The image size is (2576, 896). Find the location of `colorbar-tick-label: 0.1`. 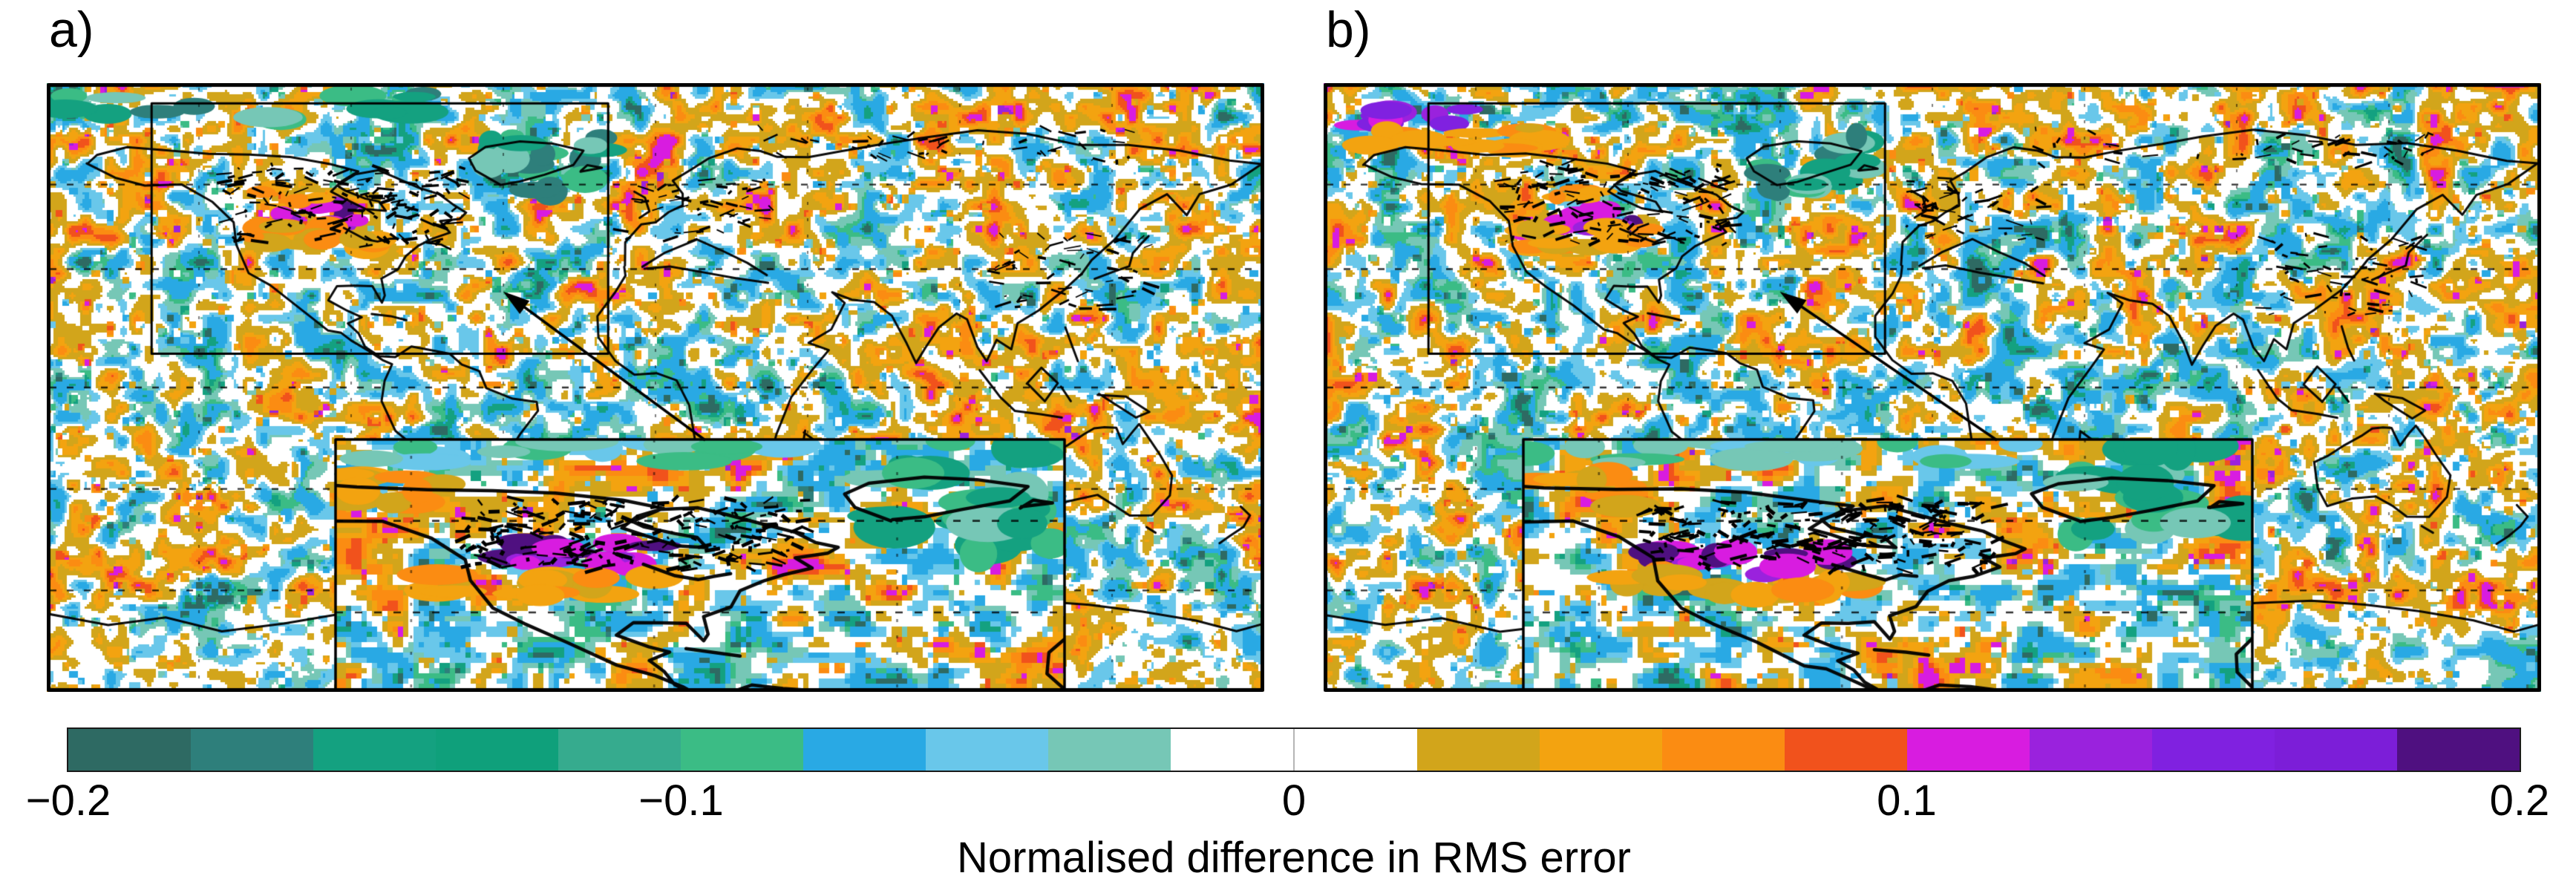

colorbar-tick-label: 0.1 is located at coordinates (1907, 800).